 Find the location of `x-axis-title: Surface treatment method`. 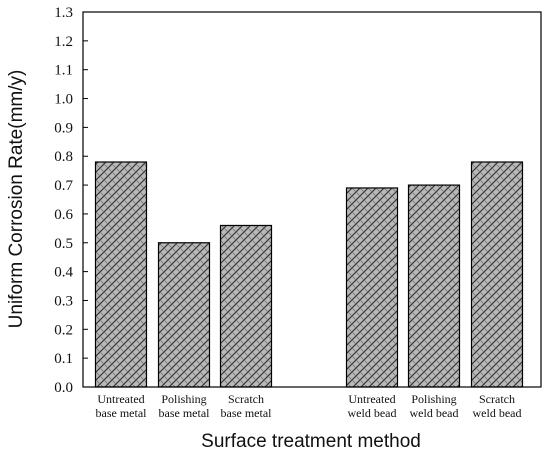

x-axis-title: Surface treatment method is located at coordinates (311, 441).